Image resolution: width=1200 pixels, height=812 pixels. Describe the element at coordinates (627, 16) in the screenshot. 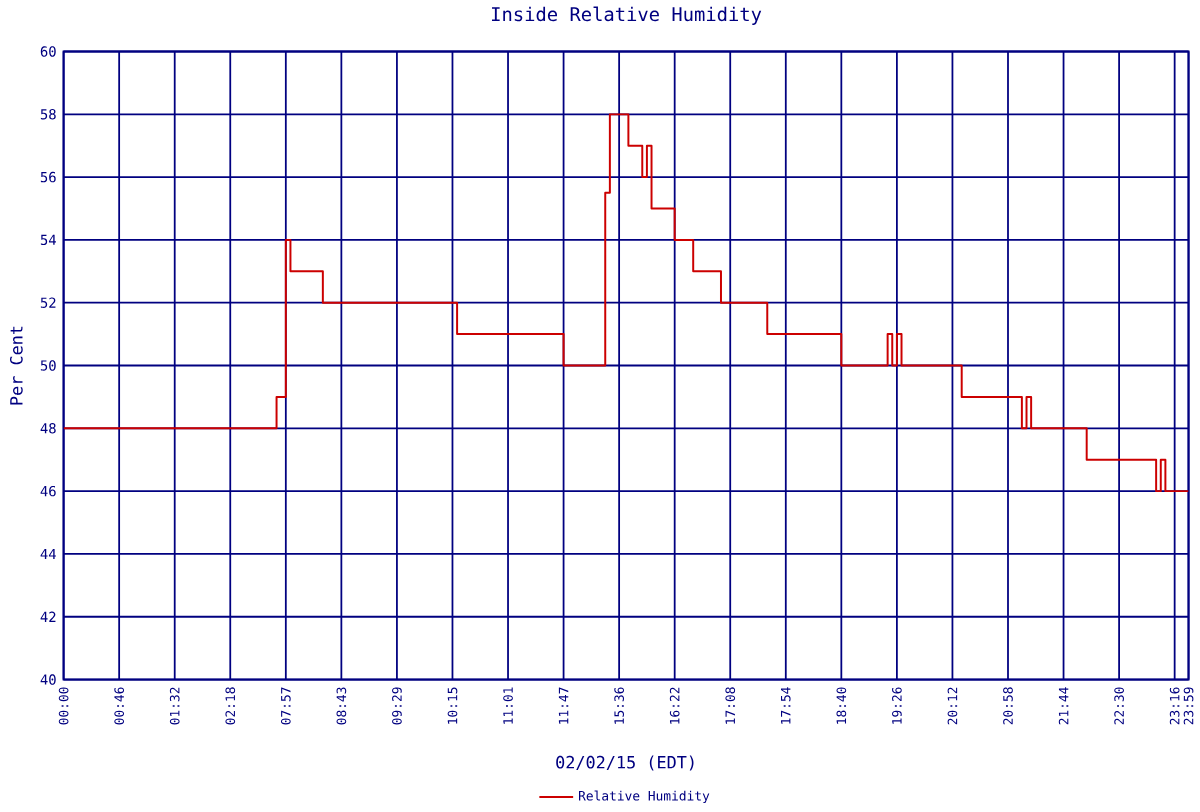

I see `chart-title: Inside Relative Humidity` at that location.